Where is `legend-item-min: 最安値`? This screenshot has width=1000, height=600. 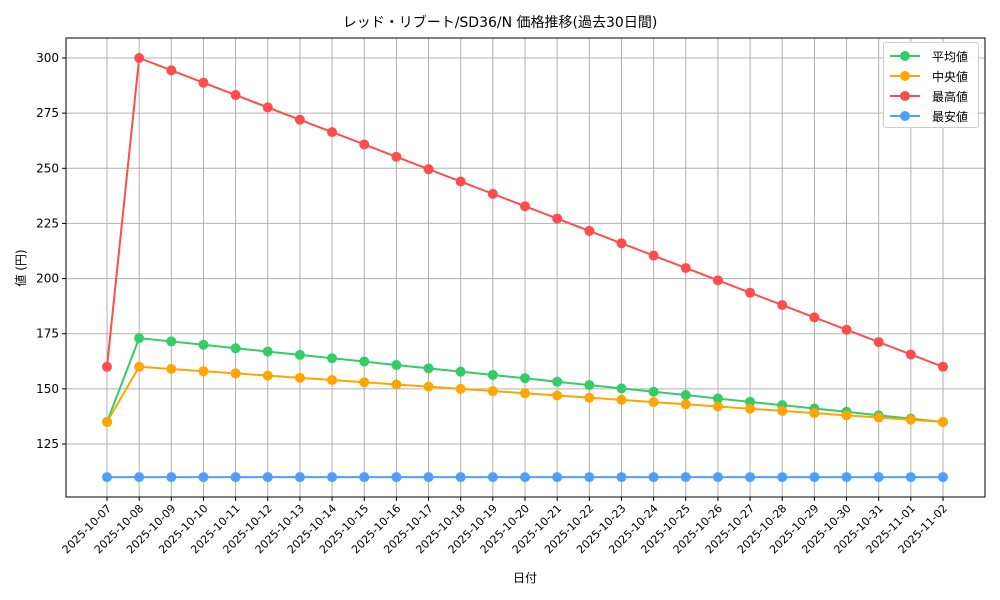 legend-item-min: 最安値 is located at coordinates (935, 116).